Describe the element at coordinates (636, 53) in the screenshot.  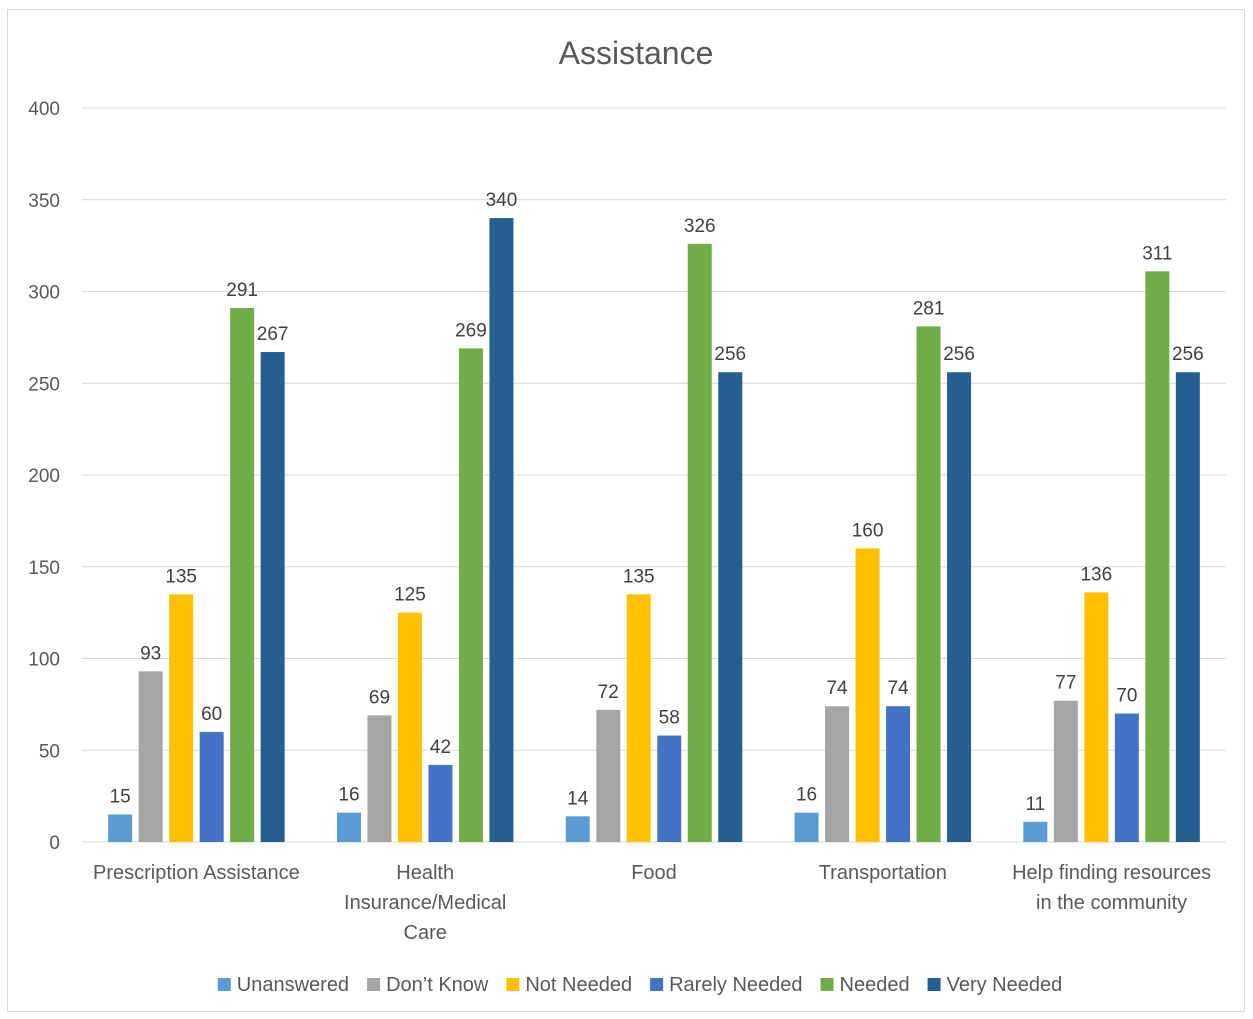
I see `chart-title: Assistance` at that location.